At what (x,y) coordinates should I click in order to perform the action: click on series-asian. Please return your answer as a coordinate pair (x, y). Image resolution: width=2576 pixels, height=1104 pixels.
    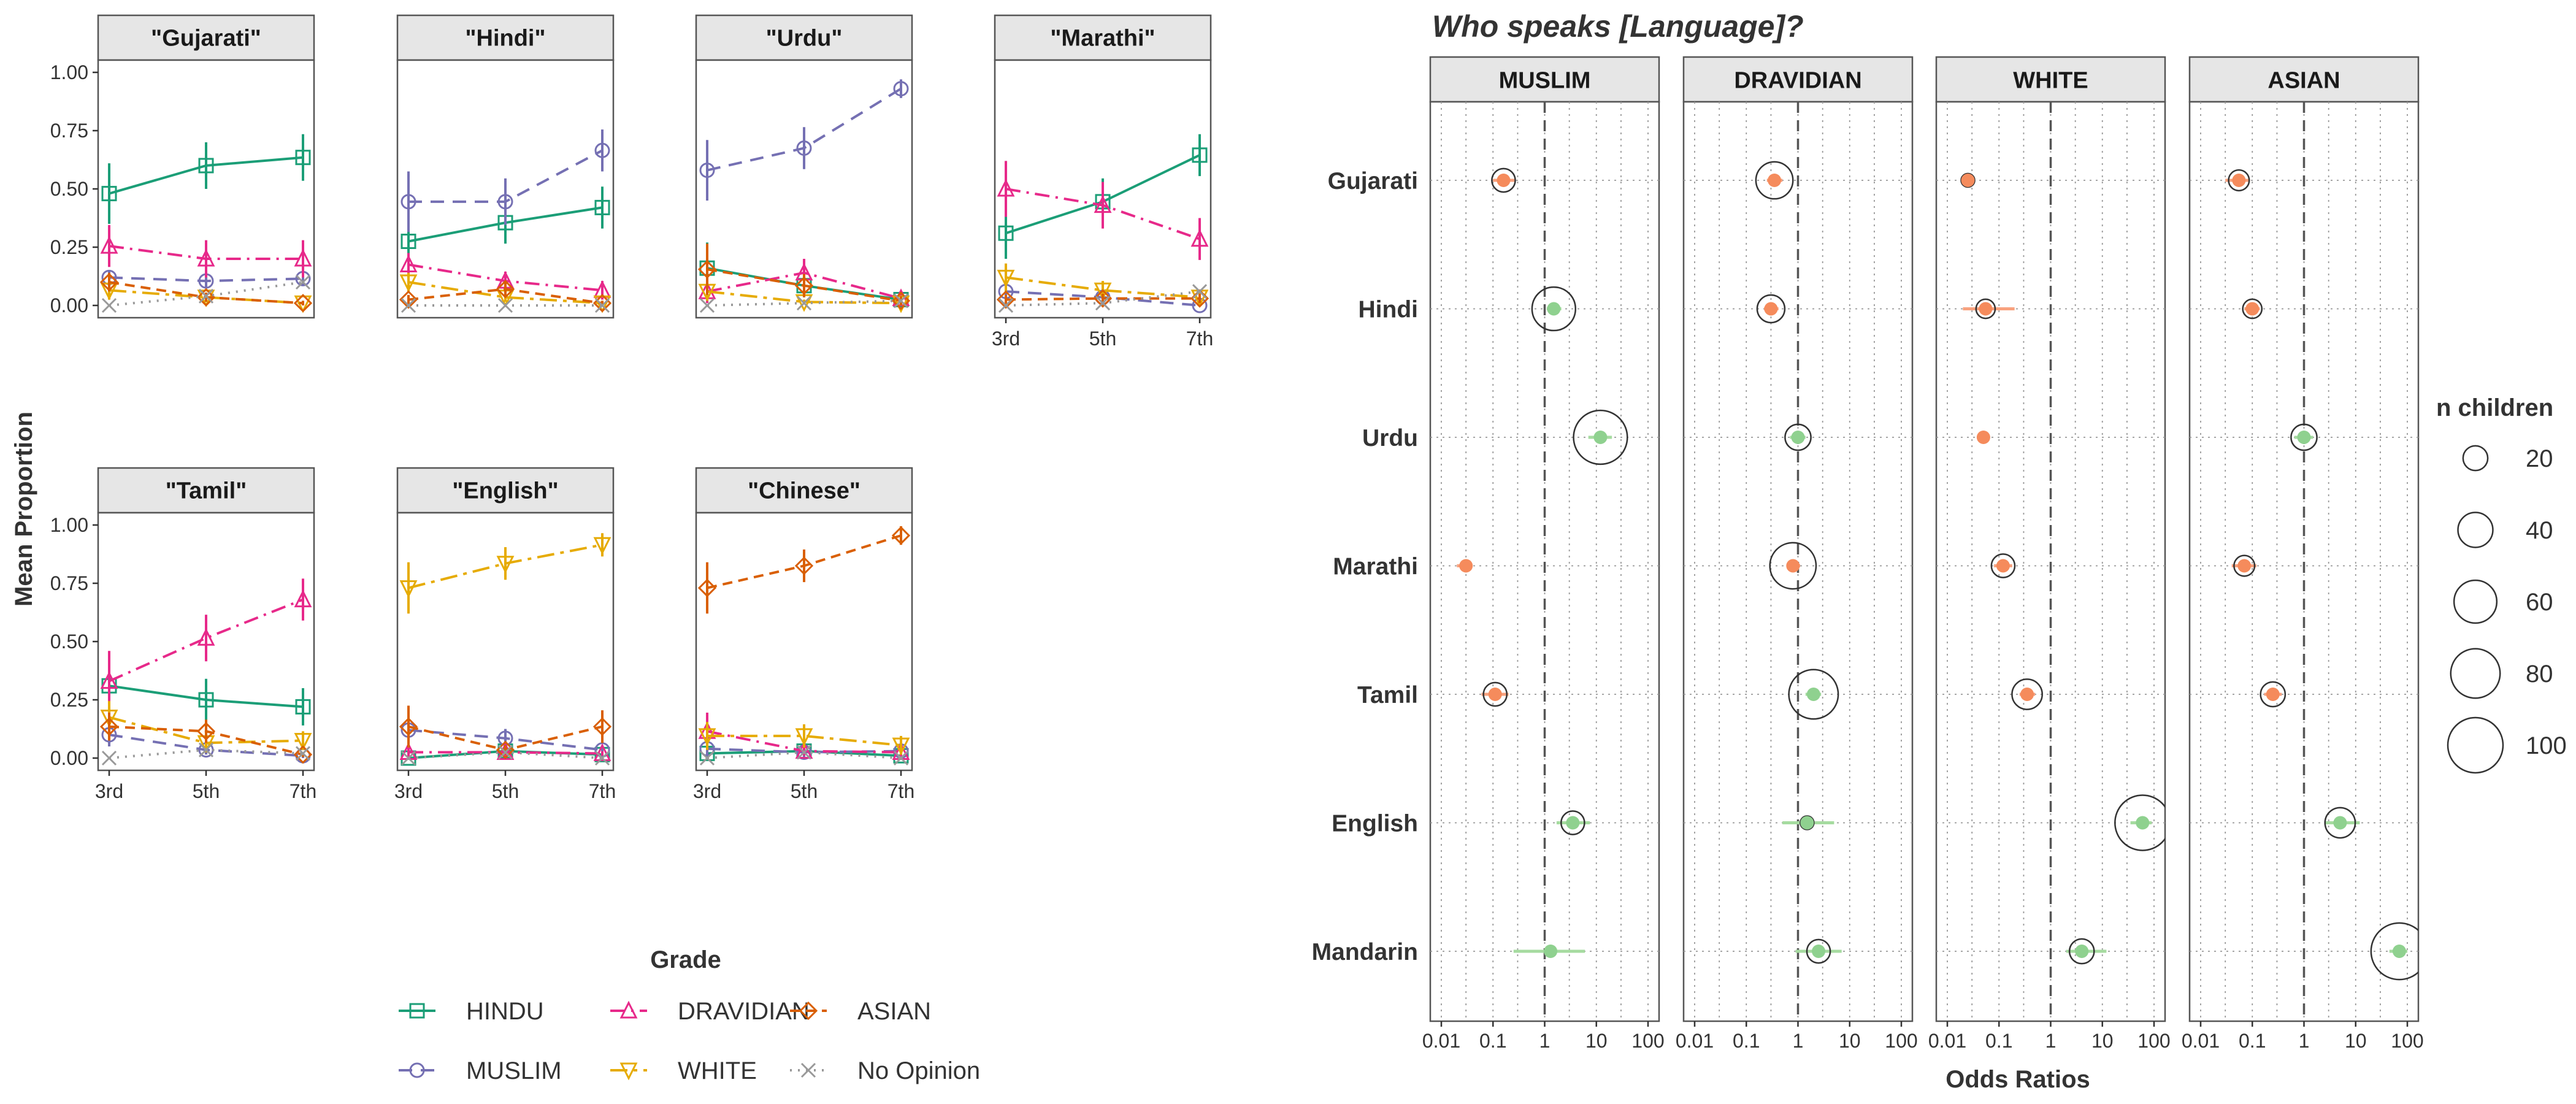
    Looking at the image, I should click on (206, 738).